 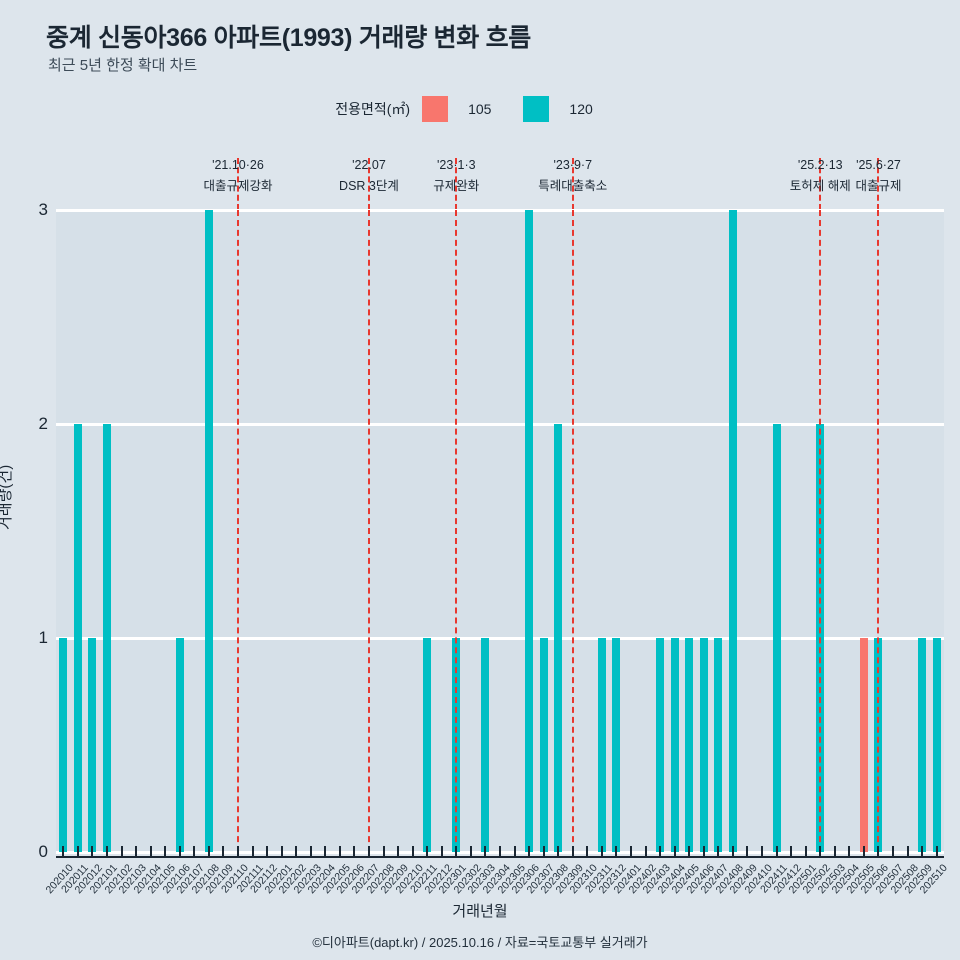 I want to click on annotation-desc-202301: 규제완화, so click(x=456, y=186).